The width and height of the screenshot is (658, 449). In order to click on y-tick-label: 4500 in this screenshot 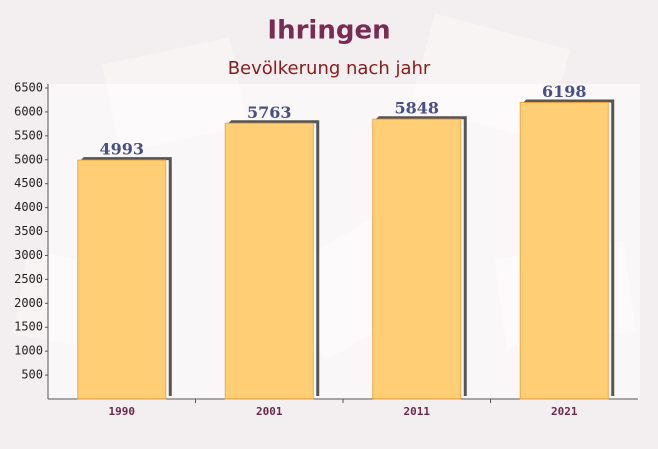, I will do `click(28, 183)`.